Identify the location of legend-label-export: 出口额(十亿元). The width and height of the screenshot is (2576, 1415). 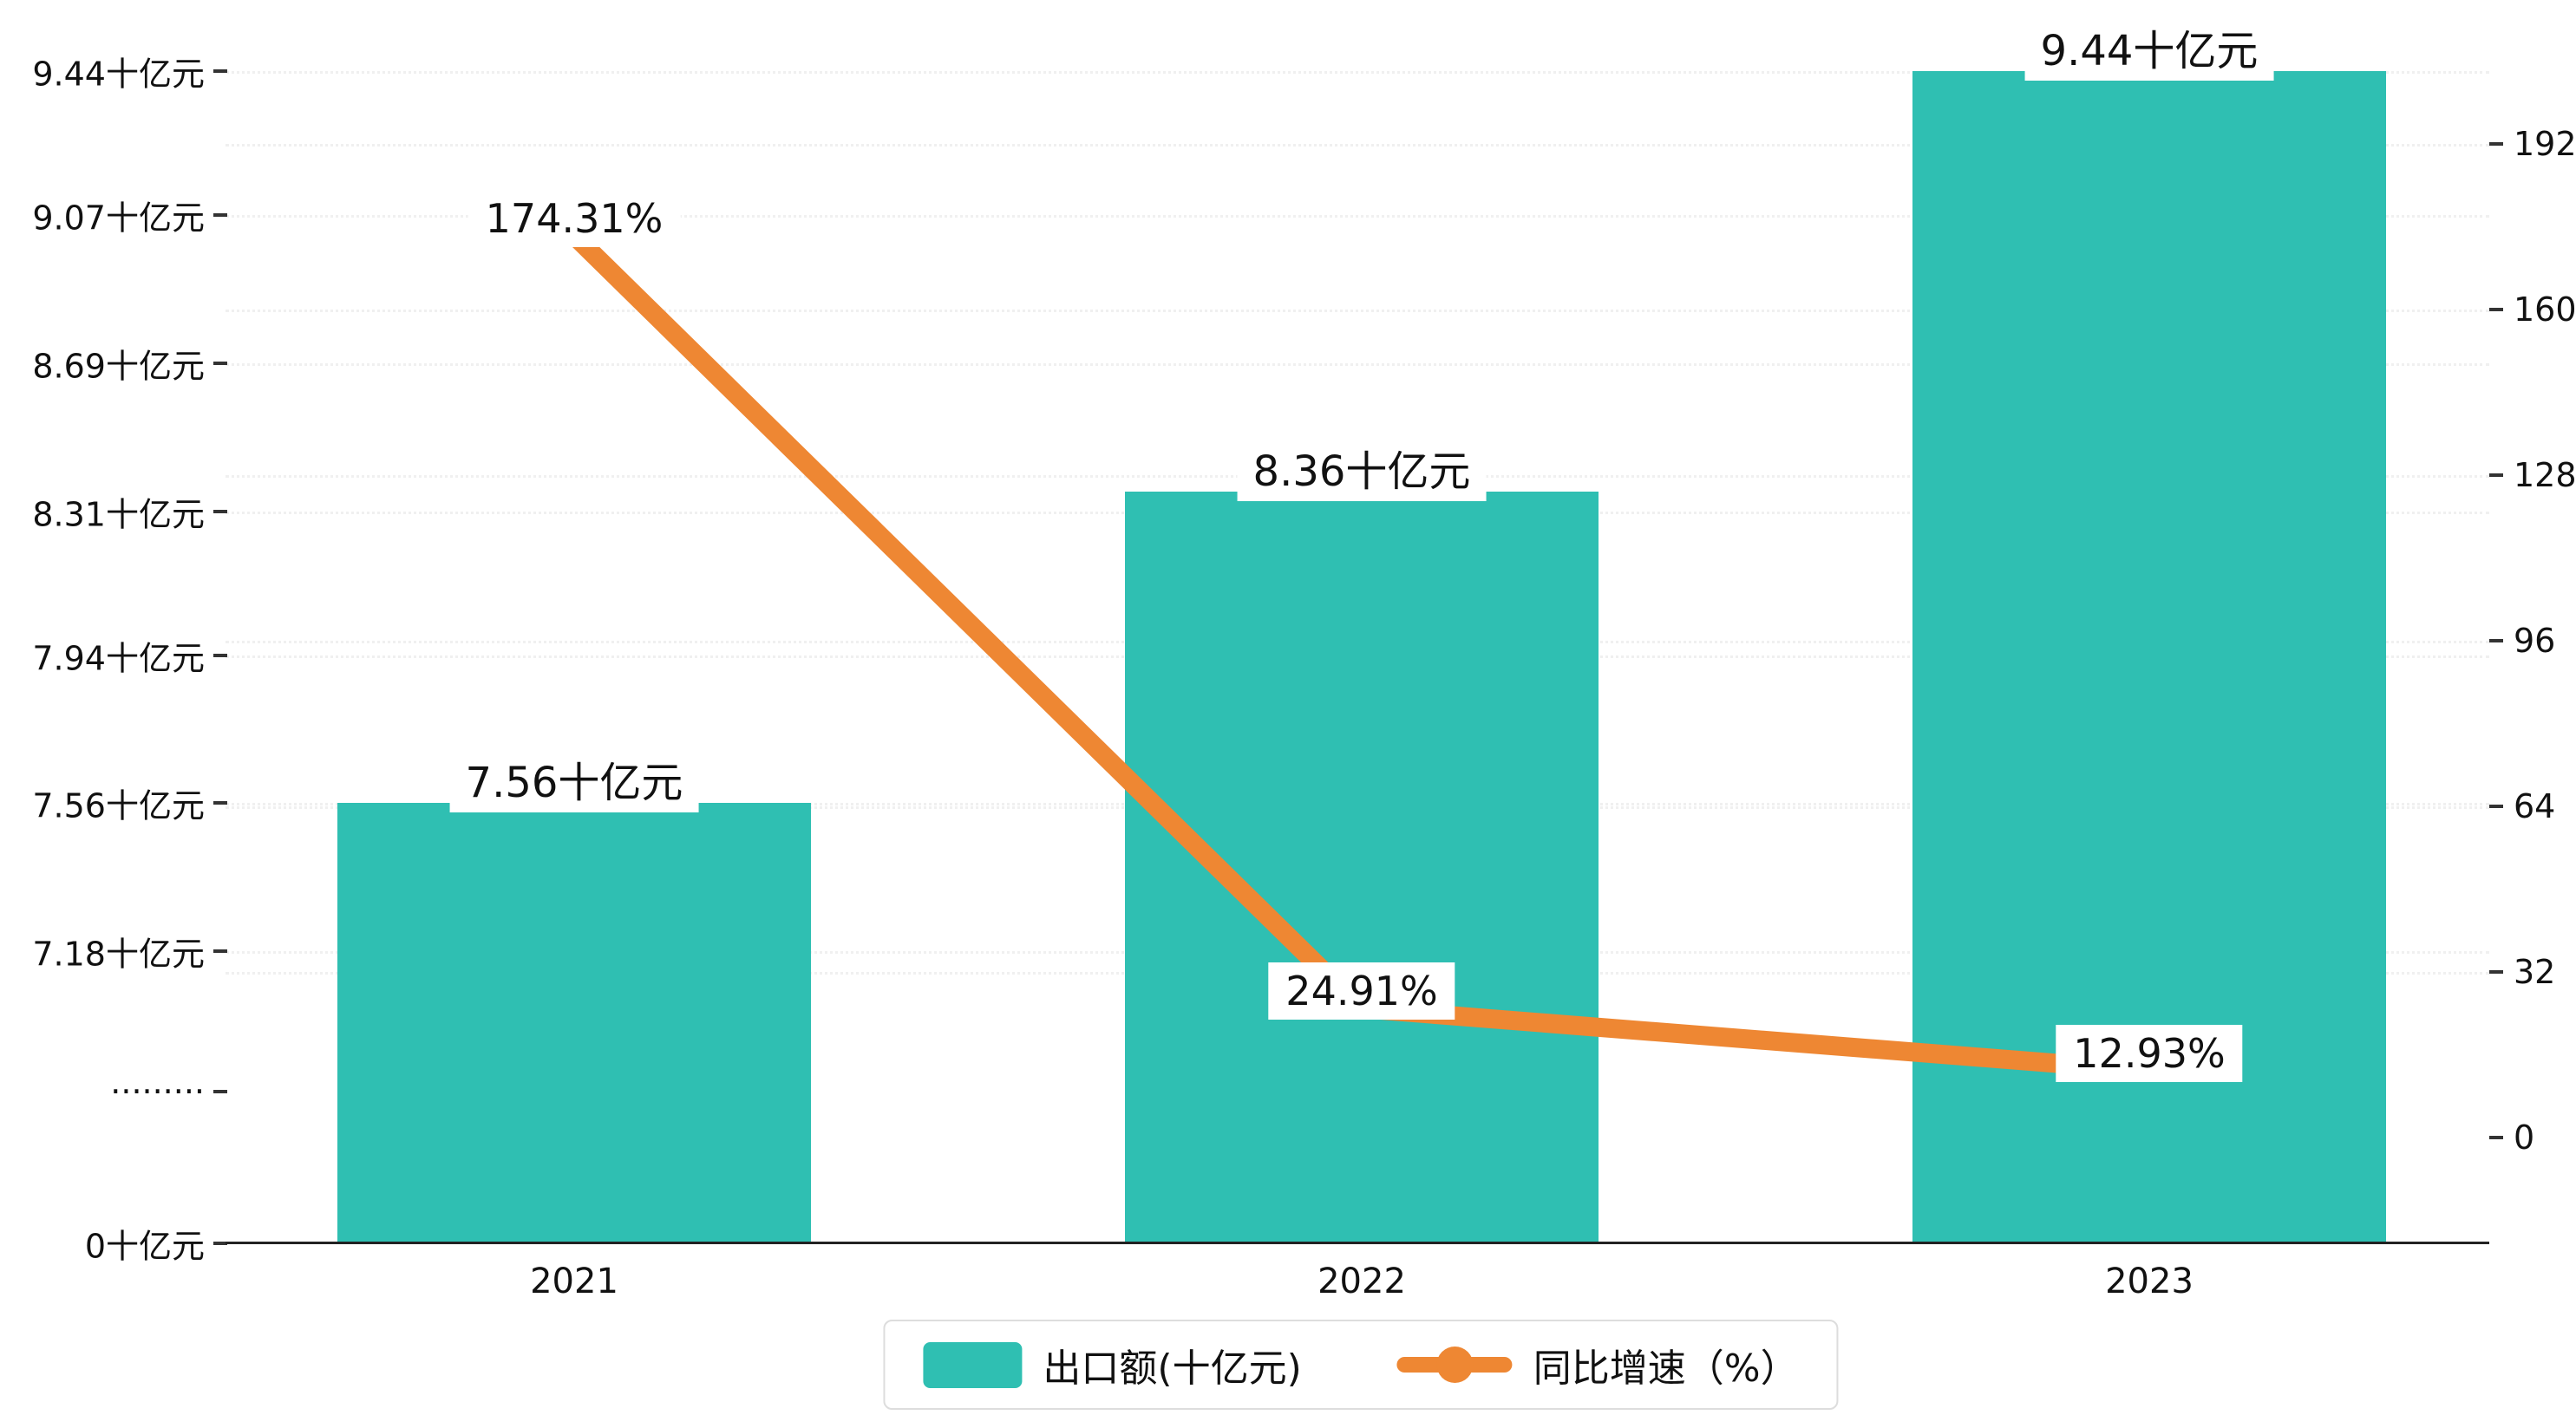
(1172, 1369).